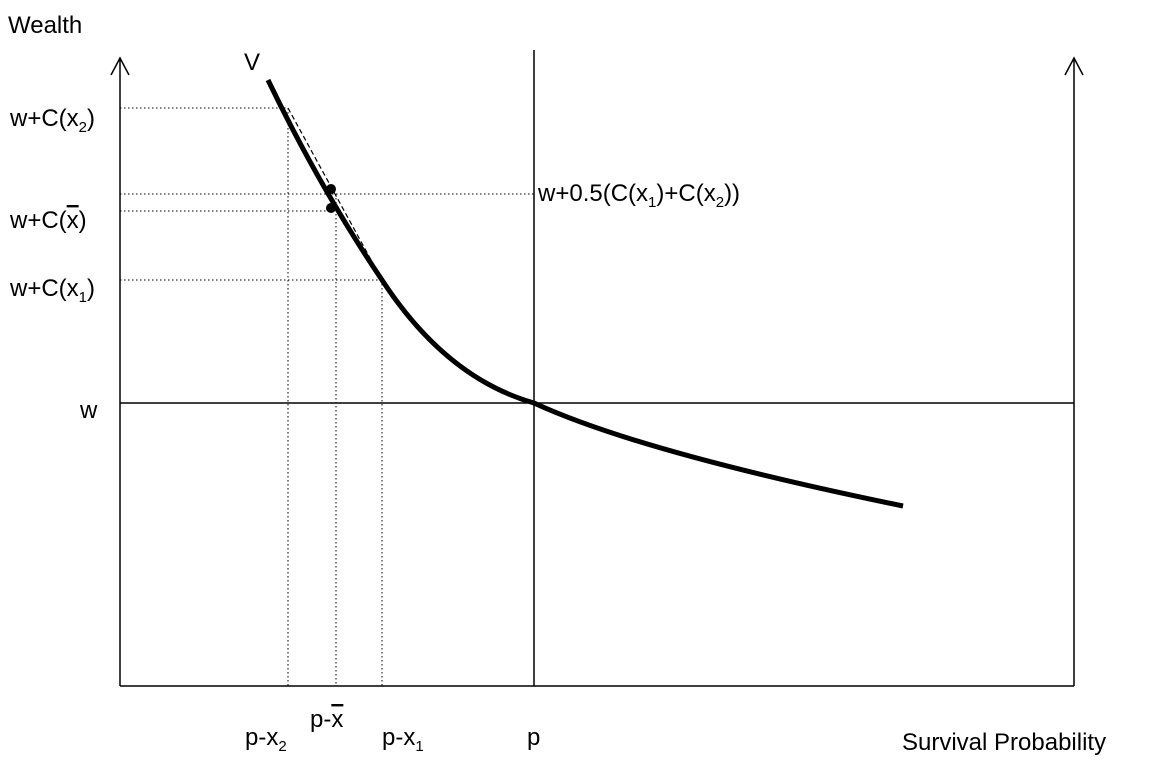 The image size is (1171, 762). What do you see at coordinates (533, 737) in the screenshot?
I see `x-label-p: p` at bounding box center [533, 737].